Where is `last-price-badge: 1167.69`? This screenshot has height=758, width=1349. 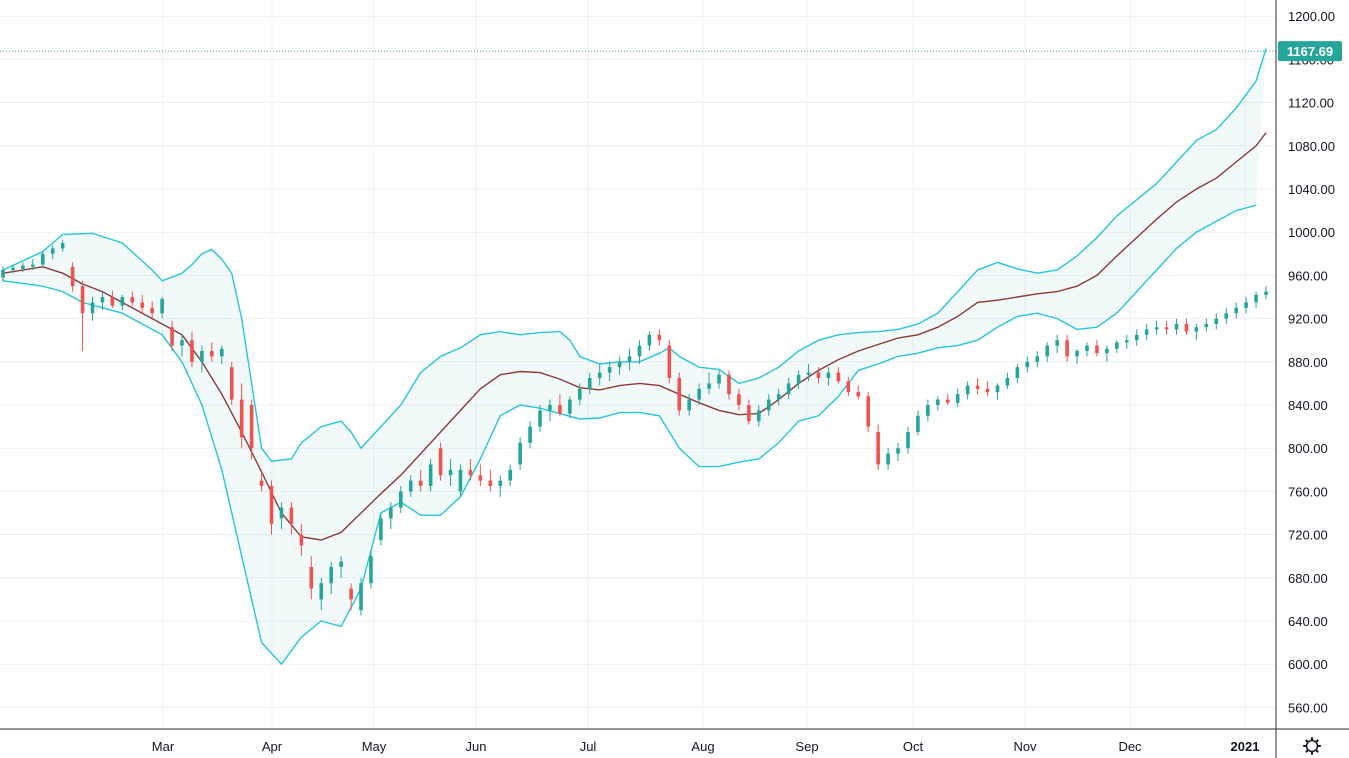 last-price-badge: 1167.69 is located at coordinates (1310, 51).